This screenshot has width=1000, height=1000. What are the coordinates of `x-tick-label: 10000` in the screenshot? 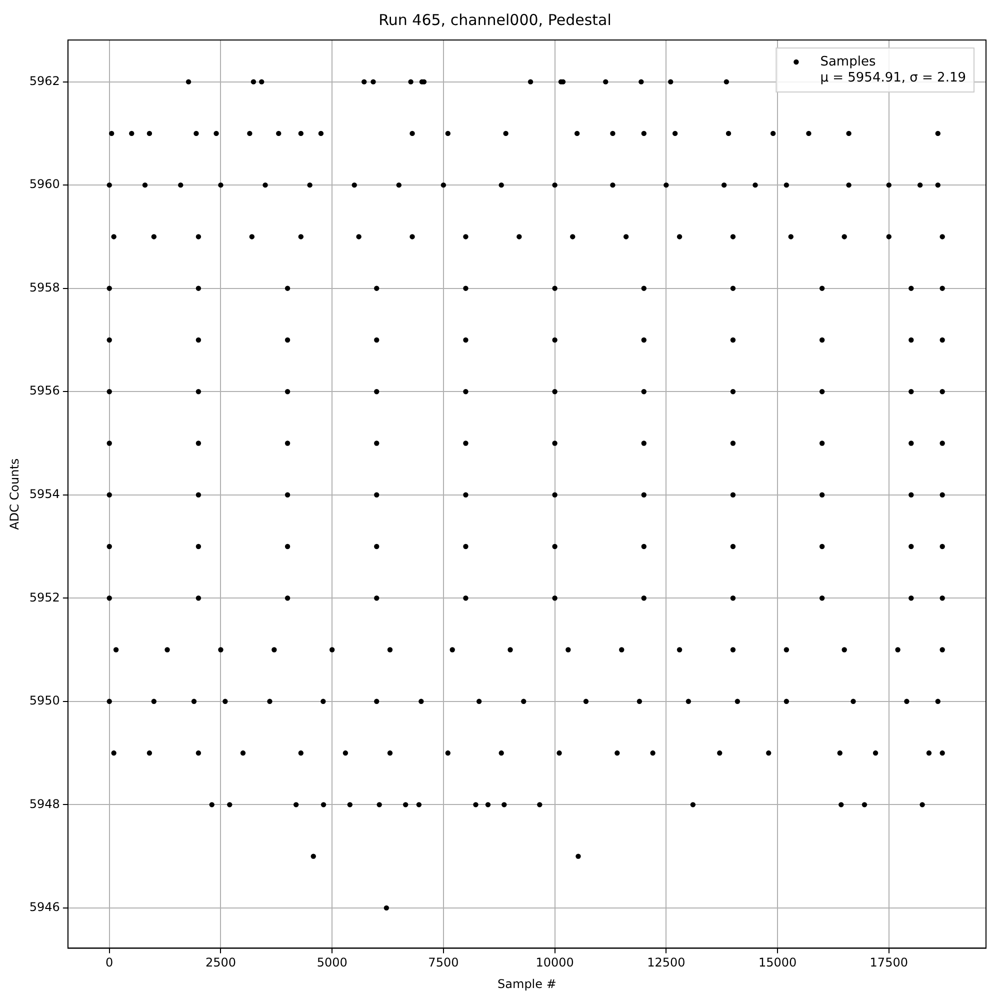 It's located at (555, 963).